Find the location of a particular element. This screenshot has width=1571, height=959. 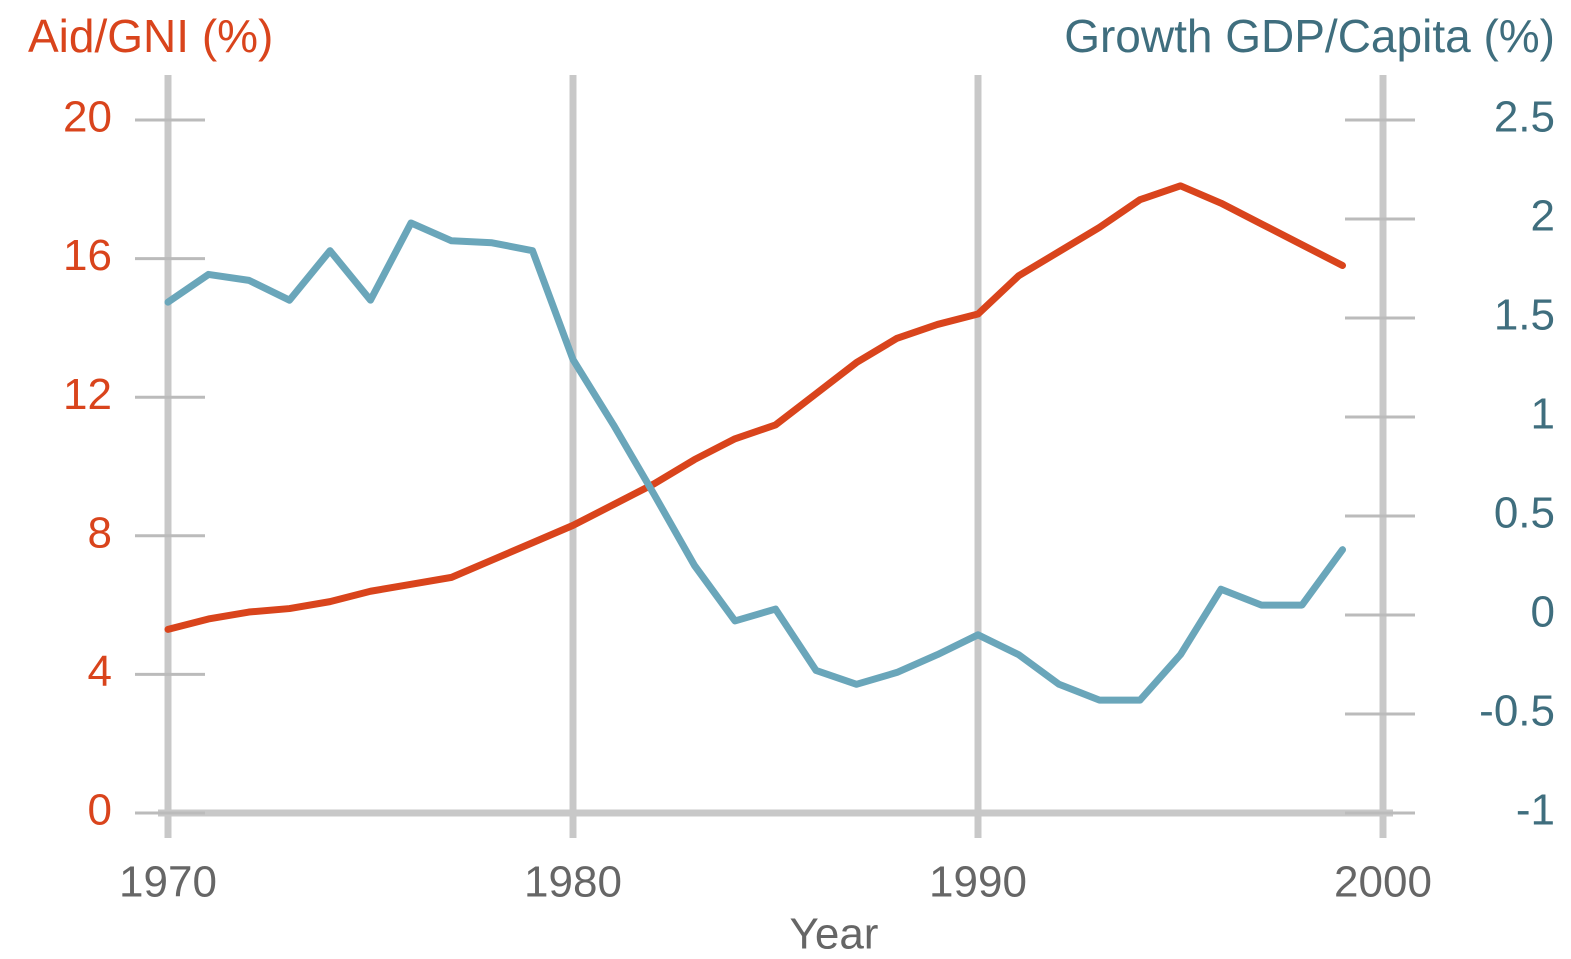

y2-tick-label: 0.5 is located at coordinates (1524, 513).